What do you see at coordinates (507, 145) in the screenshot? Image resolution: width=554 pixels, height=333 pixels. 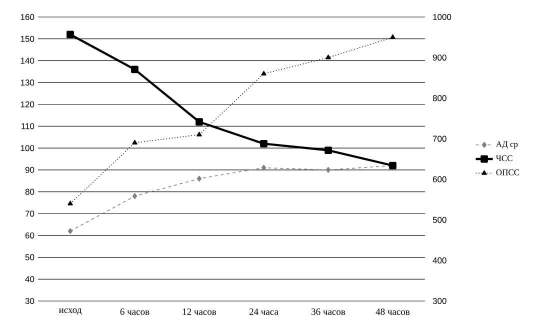 I see `legend-label: АД ср` at bounding box center [507, 145].